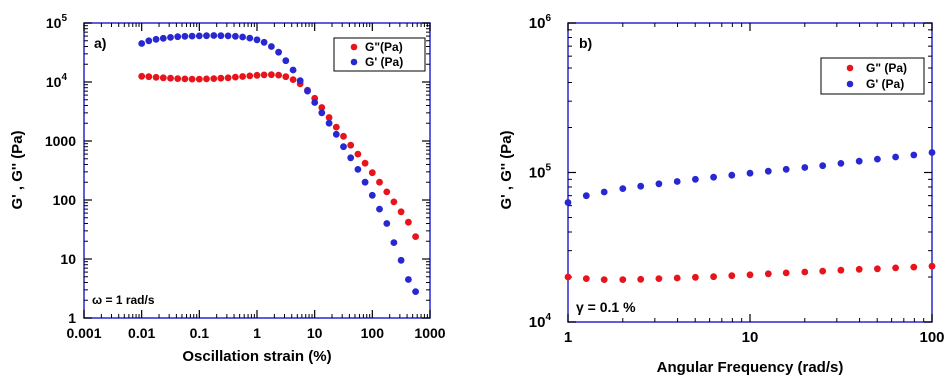  What do you see at coordinates (123, 300) in the screenshot?
I see `annotation-a: ω = 1 rad/s` at bounding box center [123, 300].